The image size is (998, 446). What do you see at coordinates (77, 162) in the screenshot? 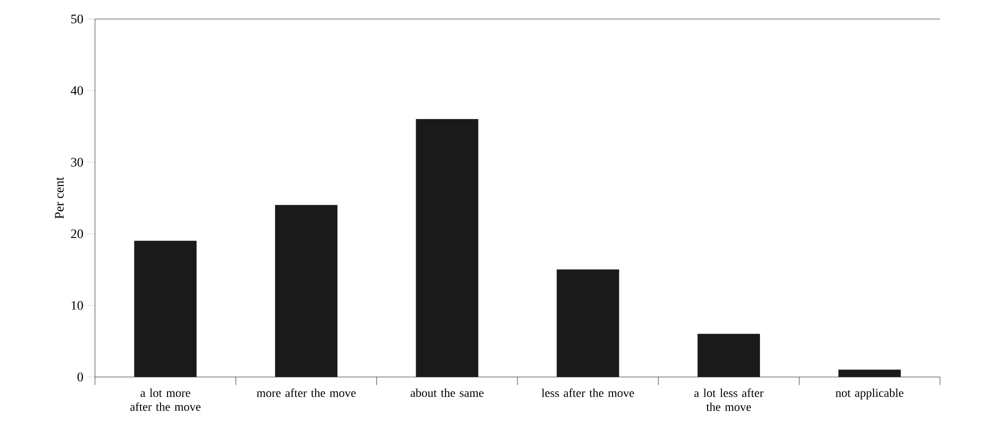
I see `y-tick-label: 30` at bounding box center [77, 162].